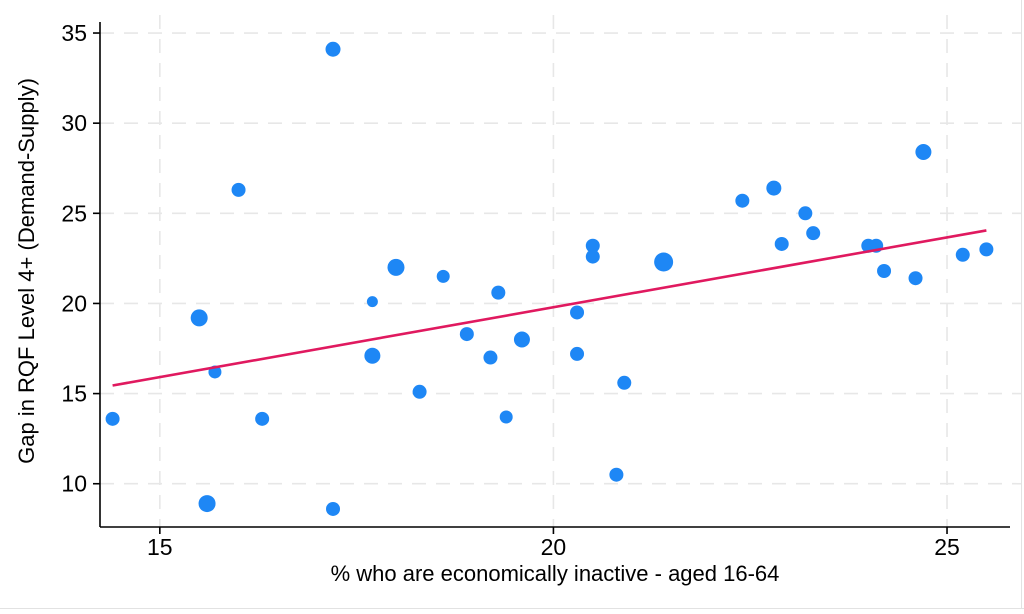  I want to click on x-tick-label: 15, so click(160, 547).